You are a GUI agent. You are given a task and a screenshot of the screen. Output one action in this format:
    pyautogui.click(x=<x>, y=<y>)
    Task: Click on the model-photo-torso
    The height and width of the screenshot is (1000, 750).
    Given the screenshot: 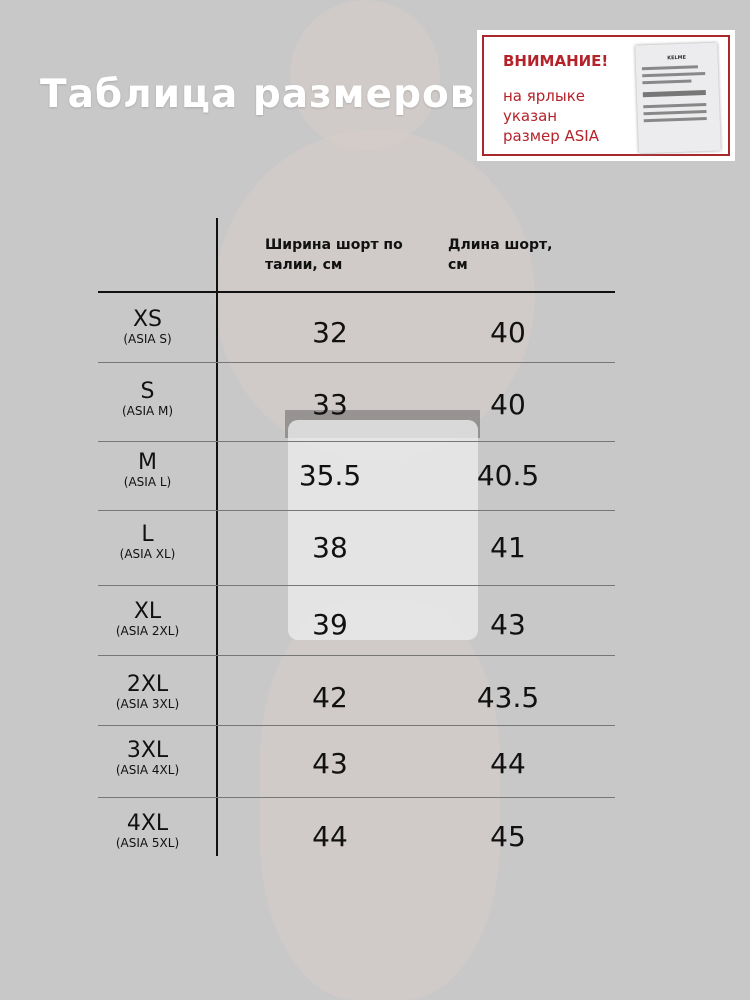 What is the action you would take?
    pyautogui.click(x=375, y=295)
    